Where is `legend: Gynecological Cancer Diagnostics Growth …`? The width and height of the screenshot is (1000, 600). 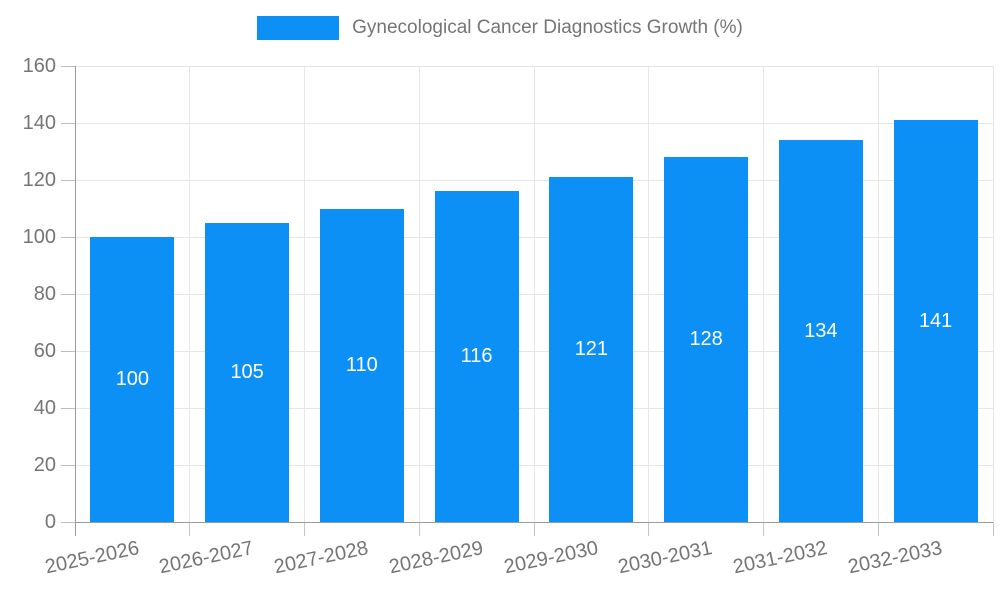
legend: Gynecological Cancer Diagnostics Growth … is located at coordinates (500, 28).